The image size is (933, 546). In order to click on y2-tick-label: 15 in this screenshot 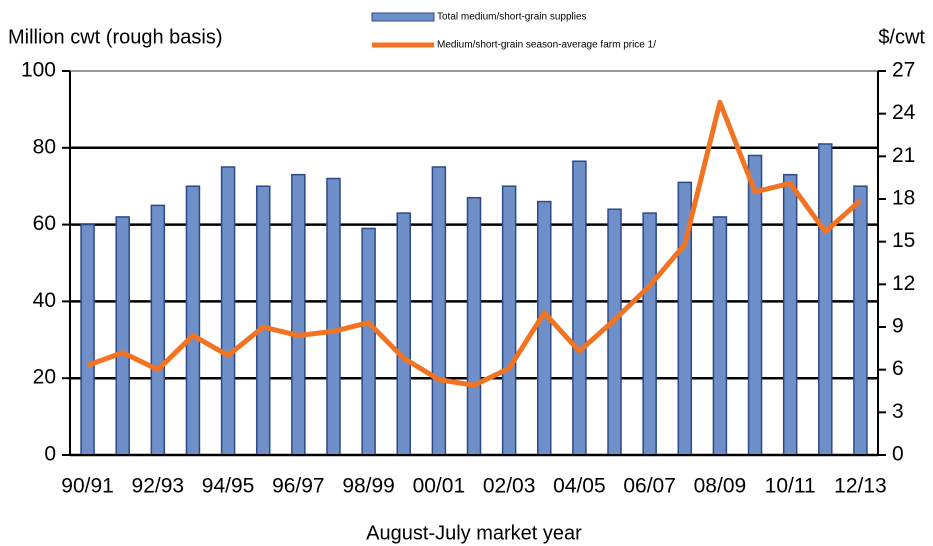, I will do `click(903, 240)`.